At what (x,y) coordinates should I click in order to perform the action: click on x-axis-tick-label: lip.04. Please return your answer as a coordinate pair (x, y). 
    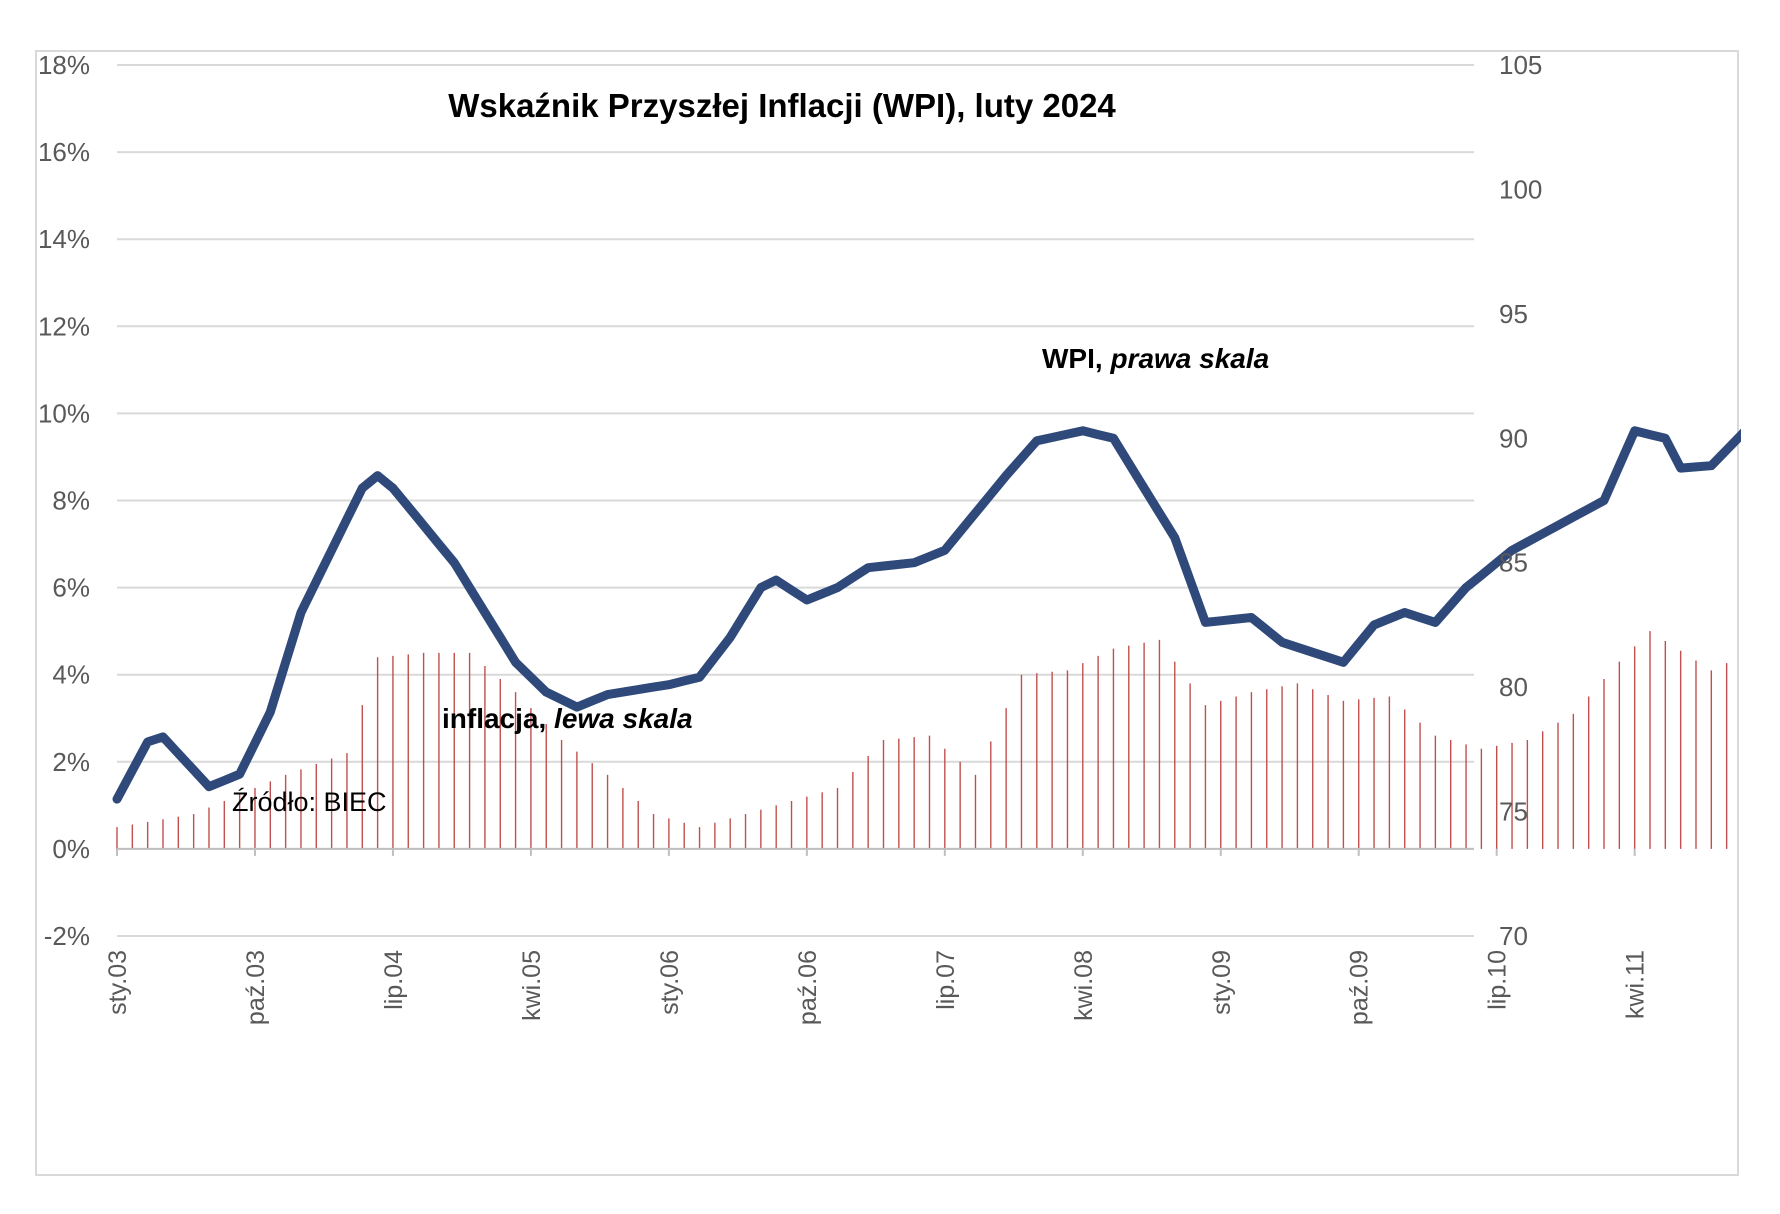
    Looking at the image, I should click on (394, 980).